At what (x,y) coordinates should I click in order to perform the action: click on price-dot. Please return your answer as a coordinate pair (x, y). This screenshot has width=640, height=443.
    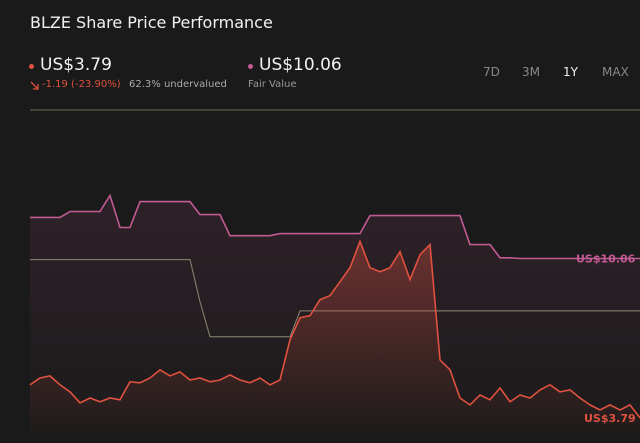
    Looking at the image, I should click on (31, 66).